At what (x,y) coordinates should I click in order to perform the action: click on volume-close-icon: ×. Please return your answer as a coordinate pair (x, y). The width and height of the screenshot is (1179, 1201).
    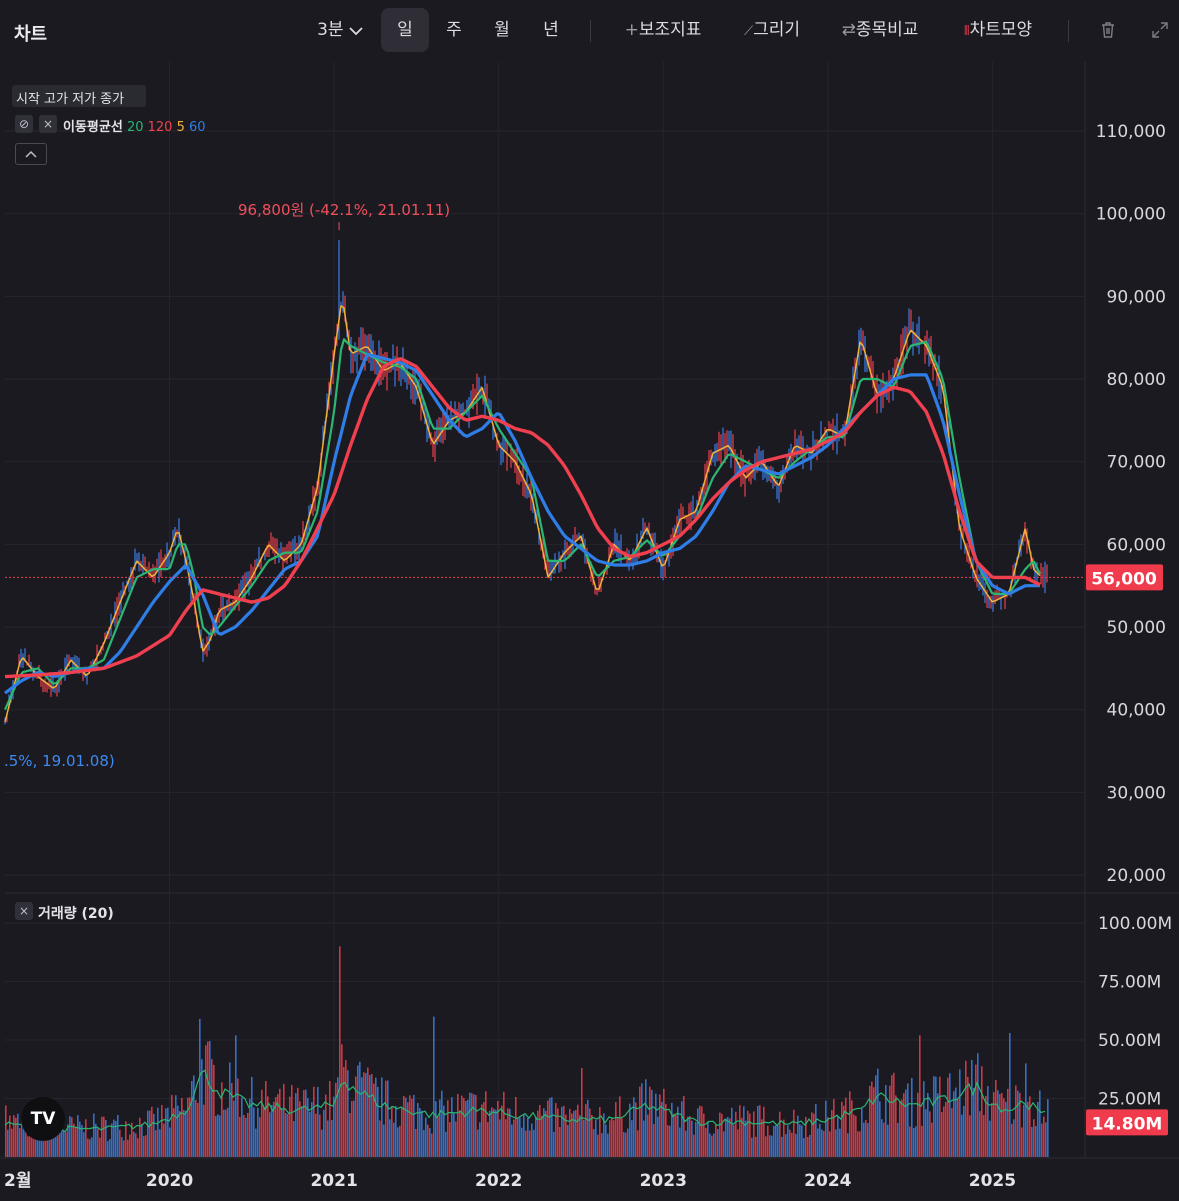
    Looking at the image, I should click on (24, 911).